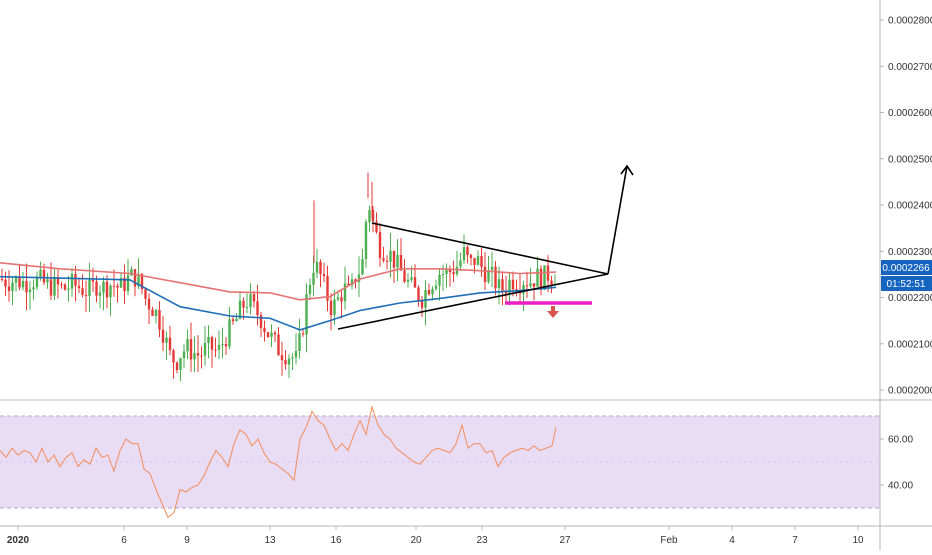  What do you see at coordinates (896, 463) in the screenshot?
I see `rsi-axis: 60.00 40.00` at bounding box center [896, 463].